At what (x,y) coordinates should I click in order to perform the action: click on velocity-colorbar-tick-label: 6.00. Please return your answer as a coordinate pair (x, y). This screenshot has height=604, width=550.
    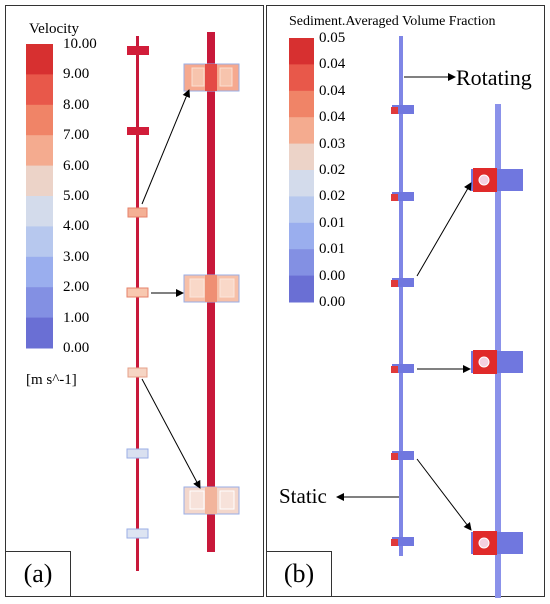
    Looking at the image, I should click on (76, 165).